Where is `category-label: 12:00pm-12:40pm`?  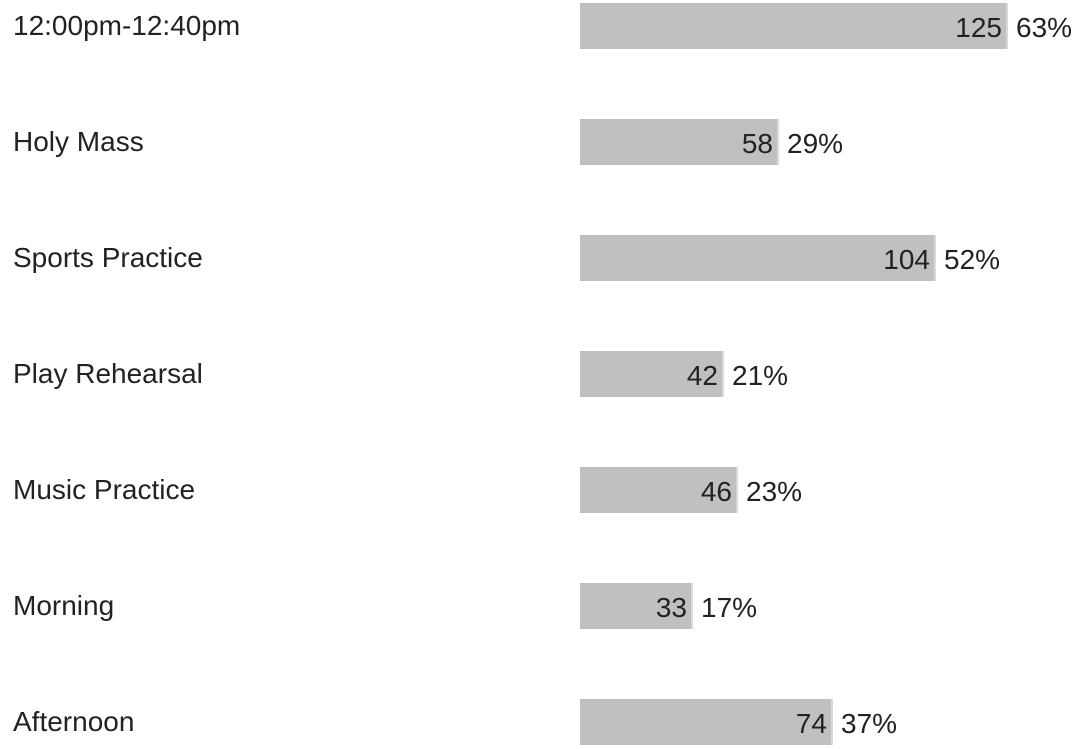
category-label: 12:00pm-12:40pm is located at coordinates (127, 25).